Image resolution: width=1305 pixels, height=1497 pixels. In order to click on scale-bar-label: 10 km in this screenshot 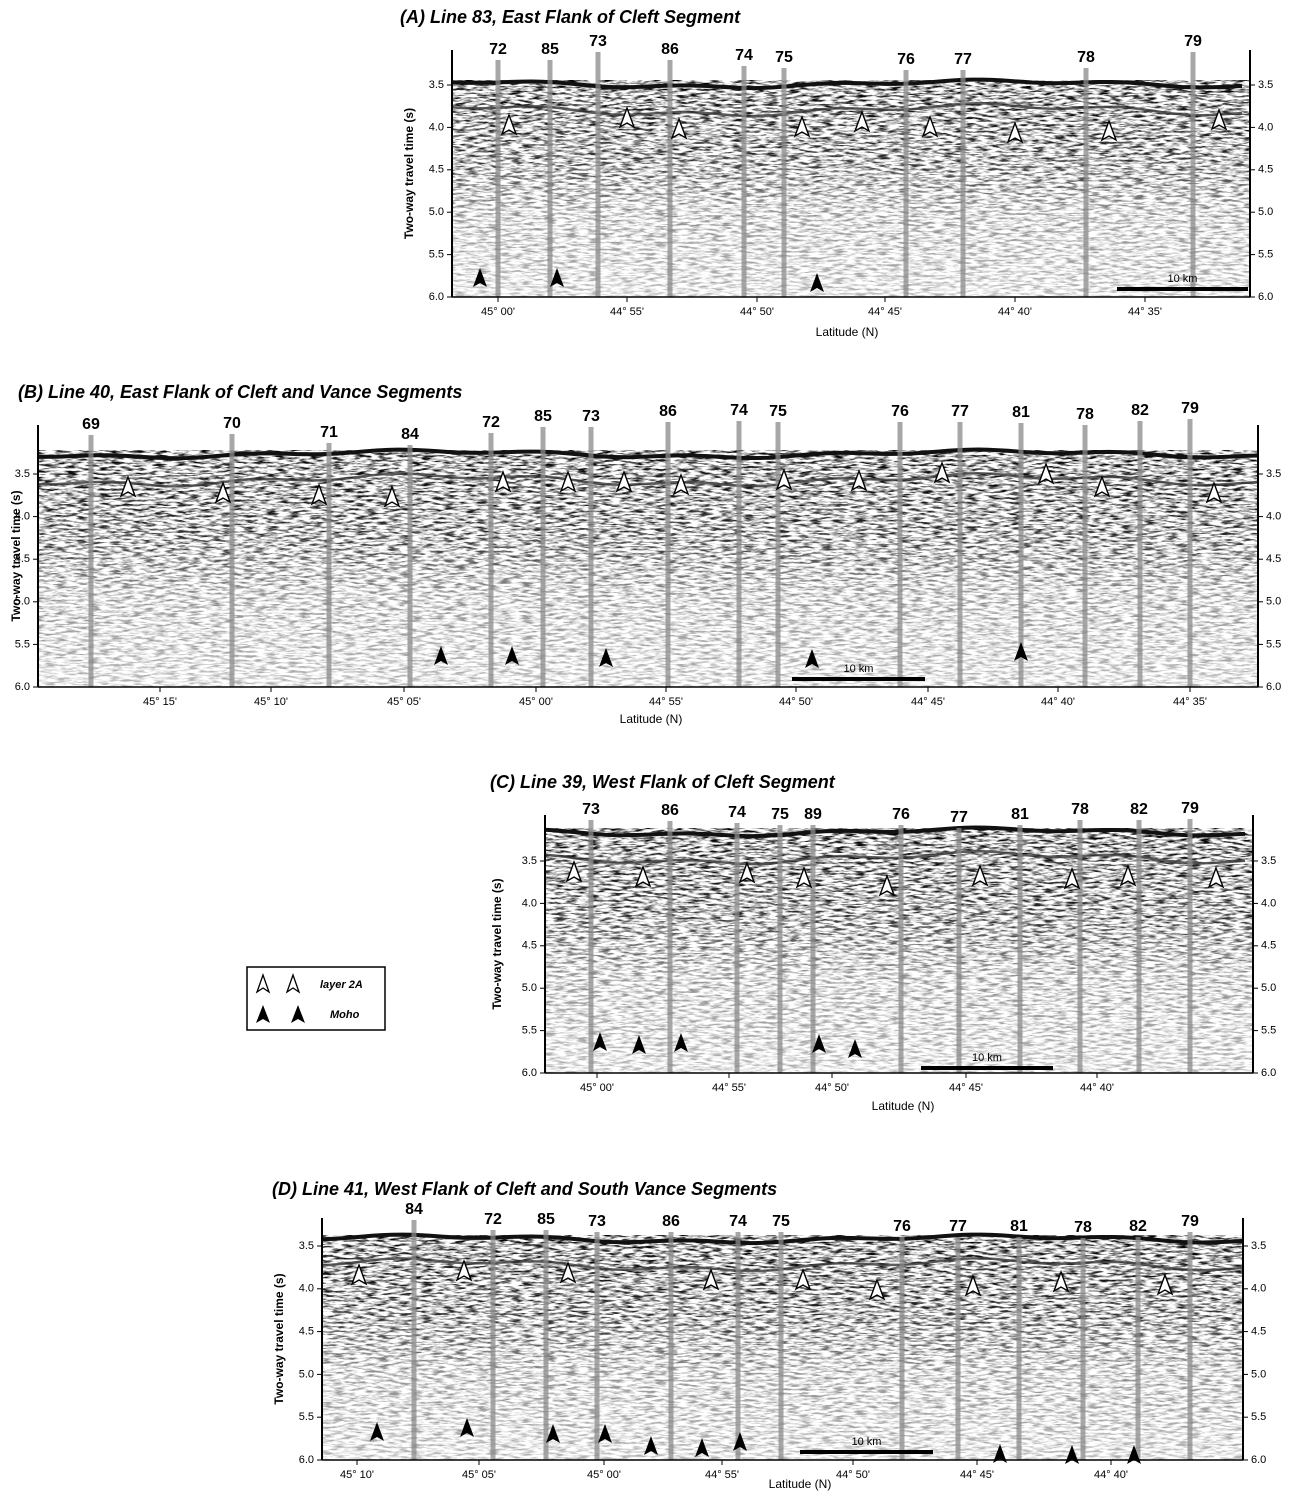, I will do `click(859, 669)`.